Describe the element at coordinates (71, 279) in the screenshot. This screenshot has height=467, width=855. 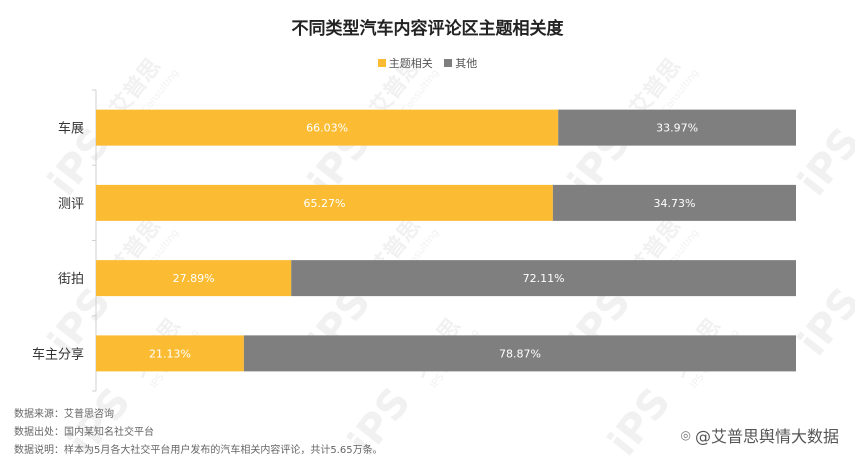
I see `category-label: 街拍` at that location.